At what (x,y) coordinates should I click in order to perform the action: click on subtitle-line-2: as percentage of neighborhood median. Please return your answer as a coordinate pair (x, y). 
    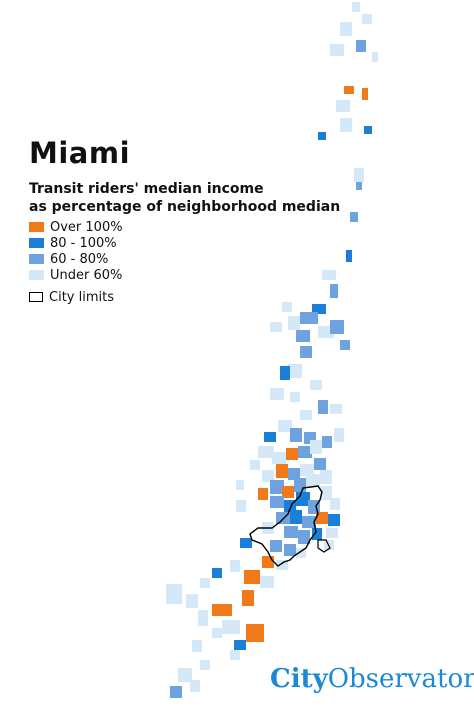
    Looking at the image, I should click on (185, 207).